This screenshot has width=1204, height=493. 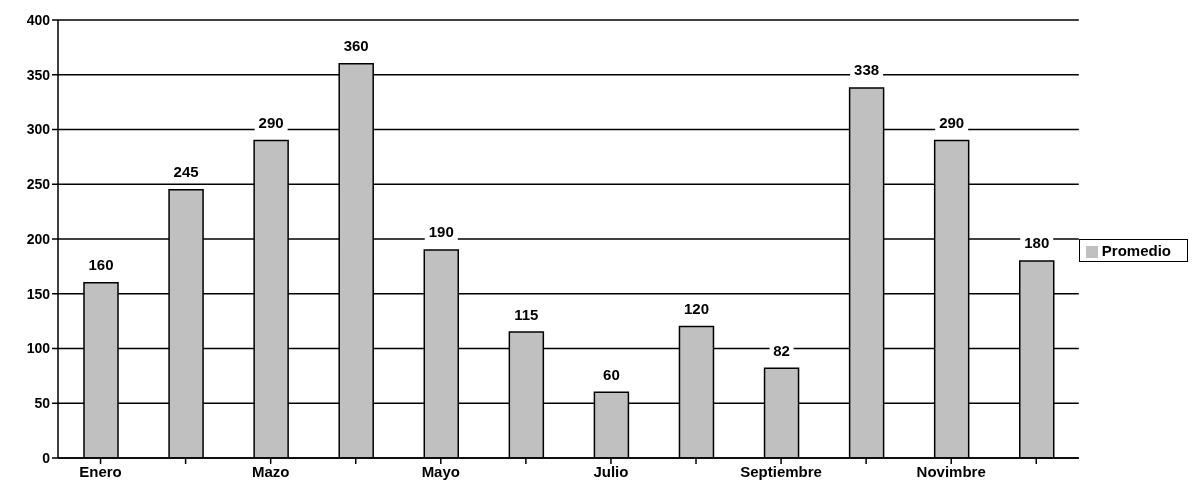 What do you see at coordinates (526, 314) in the screenshot?
I see `data-label: 115` at bounding box center [526, 314].